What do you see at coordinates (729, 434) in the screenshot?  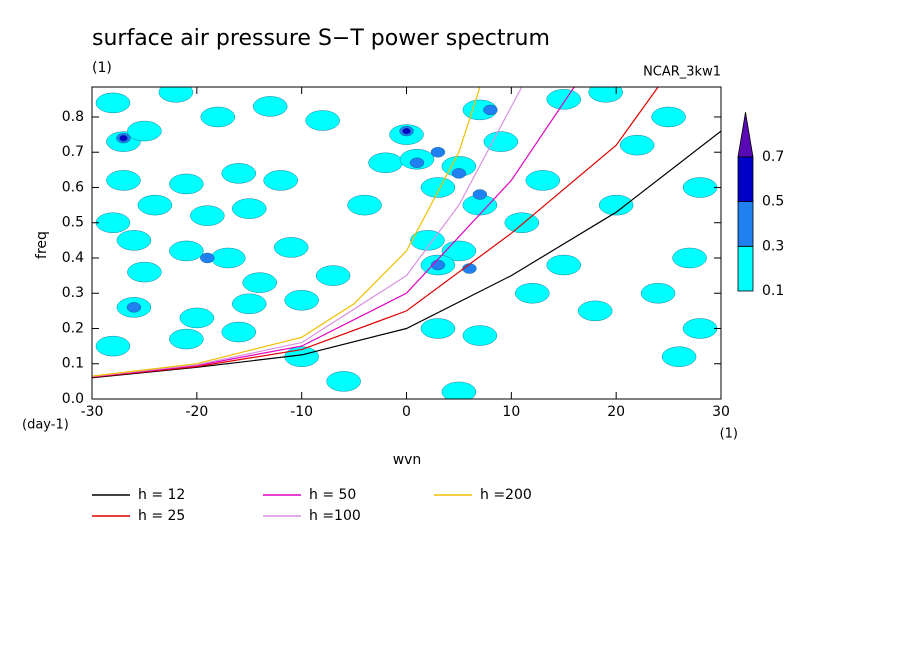 I see `x-axis-unit: (1)` at bounding box center [729, 434].